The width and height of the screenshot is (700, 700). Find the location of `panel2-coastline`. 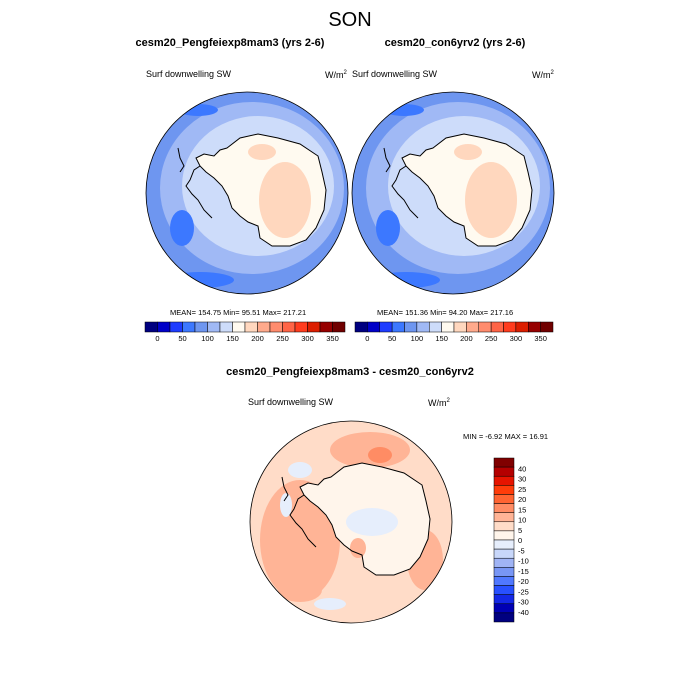

panel2-coastline is located at coordinates (467, 190).